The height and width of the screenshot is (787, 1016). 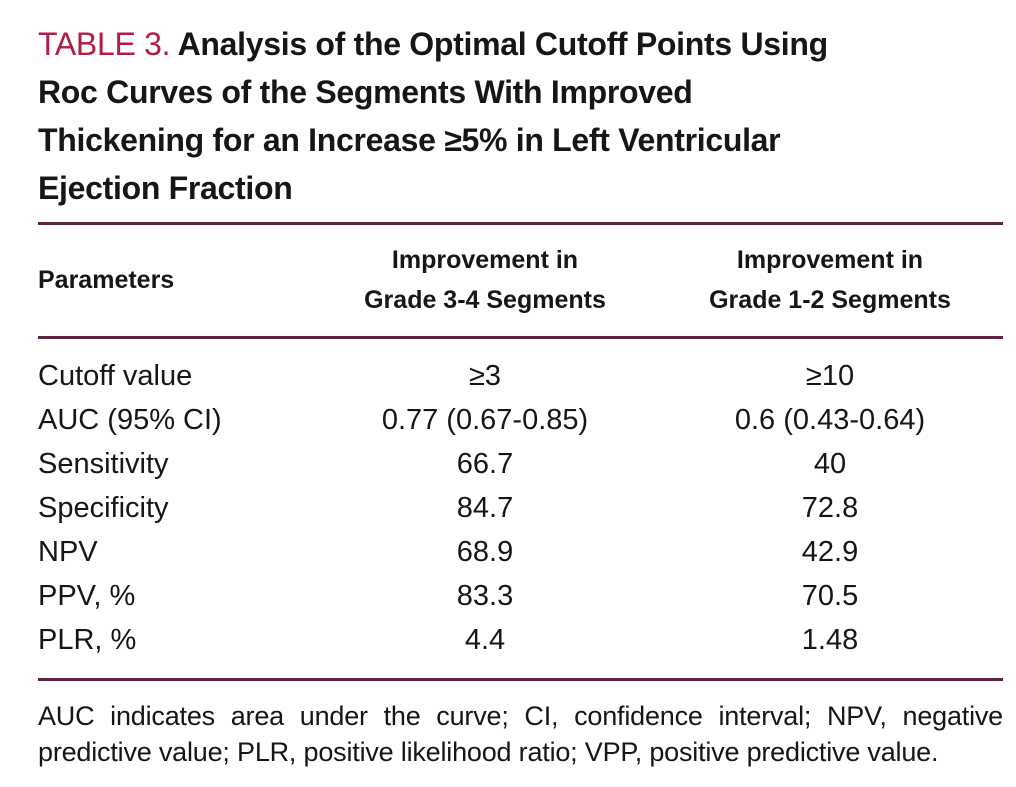 I want to click on grade12-value-cell: 40, so click(x=830, y=464).